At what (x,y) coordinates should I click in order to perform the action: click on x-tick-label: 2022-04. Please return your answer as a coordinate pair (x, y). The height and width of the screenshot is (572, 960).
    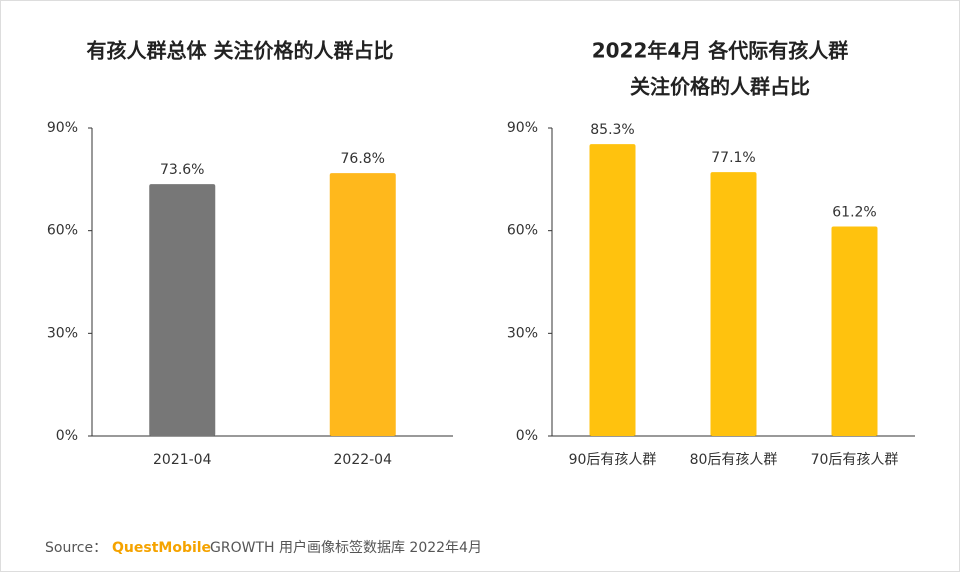
    Looking at the image, I should click on (363, 460).